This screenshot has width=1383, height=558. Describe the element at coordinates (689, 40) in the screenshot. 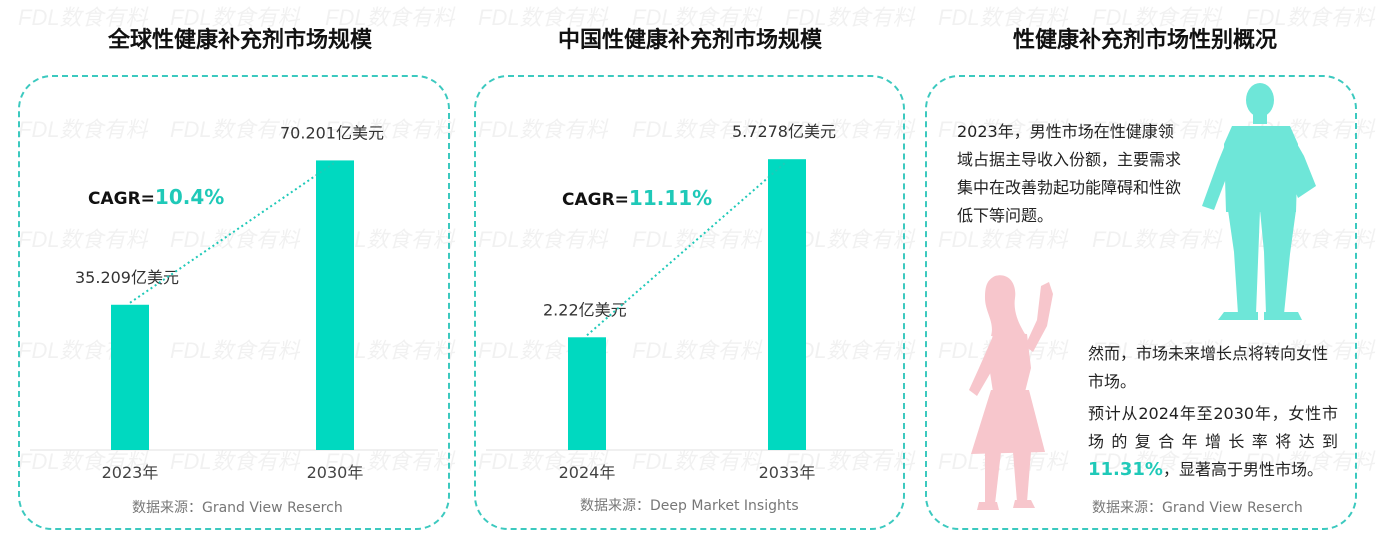

I see `panel-title-china: 中国性健康补充剂市场规模` at that location.